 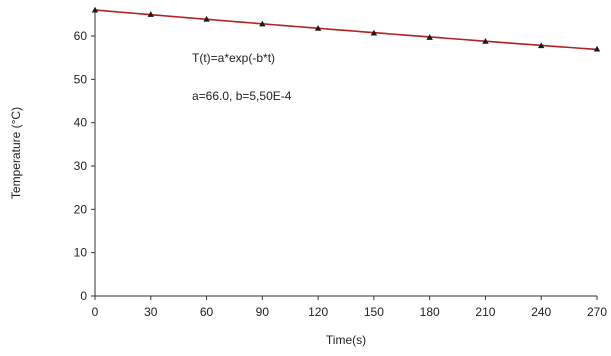 What do you see at coordinates (81, 253) in the screenshot?
I see `y-tick-label: 10` at bounding box center [81, 253].